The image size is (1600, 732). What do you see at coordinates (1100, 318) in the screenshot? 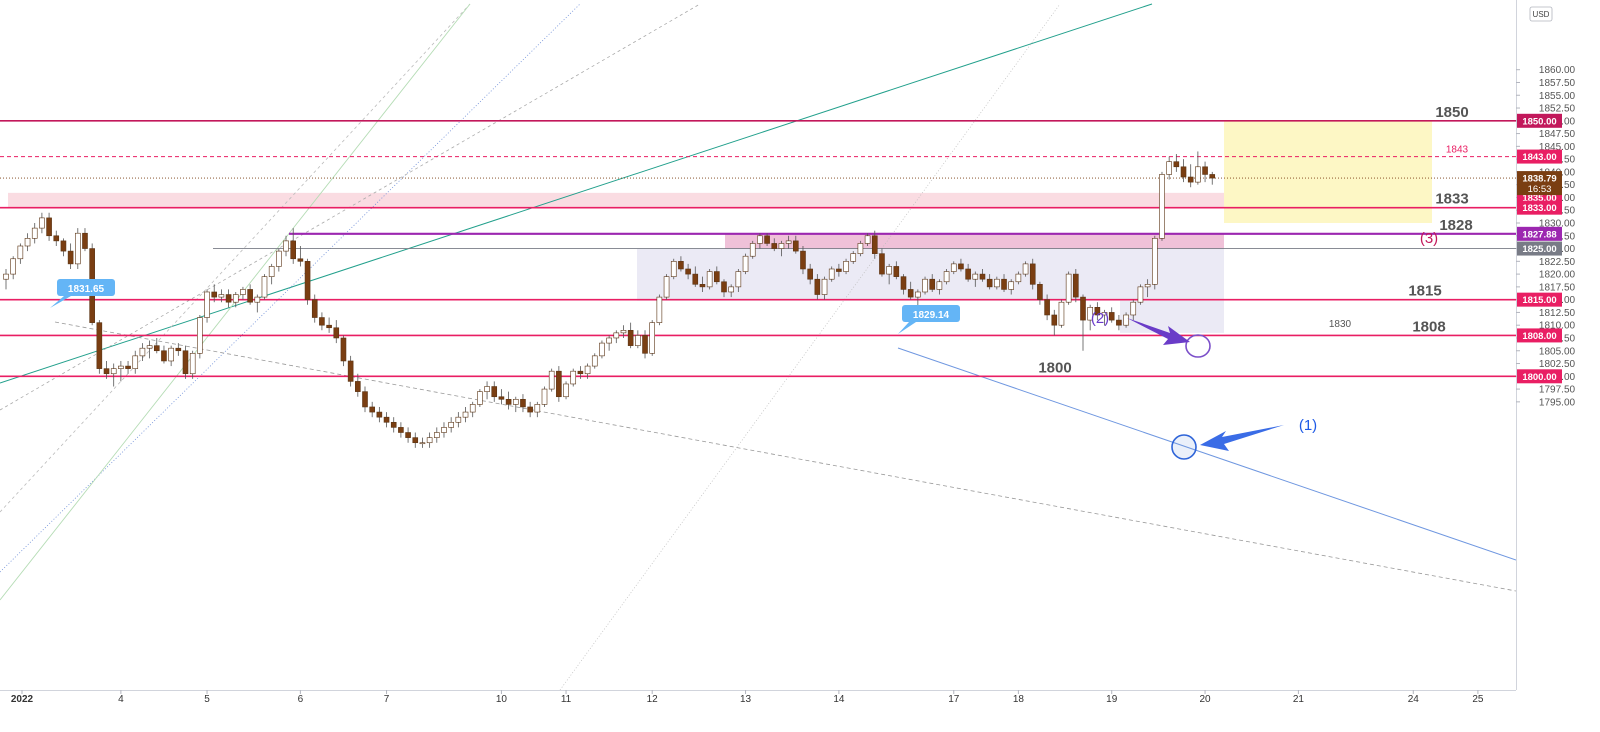
I see `annotation-2: (2)` at bounding box center [1100, 318].